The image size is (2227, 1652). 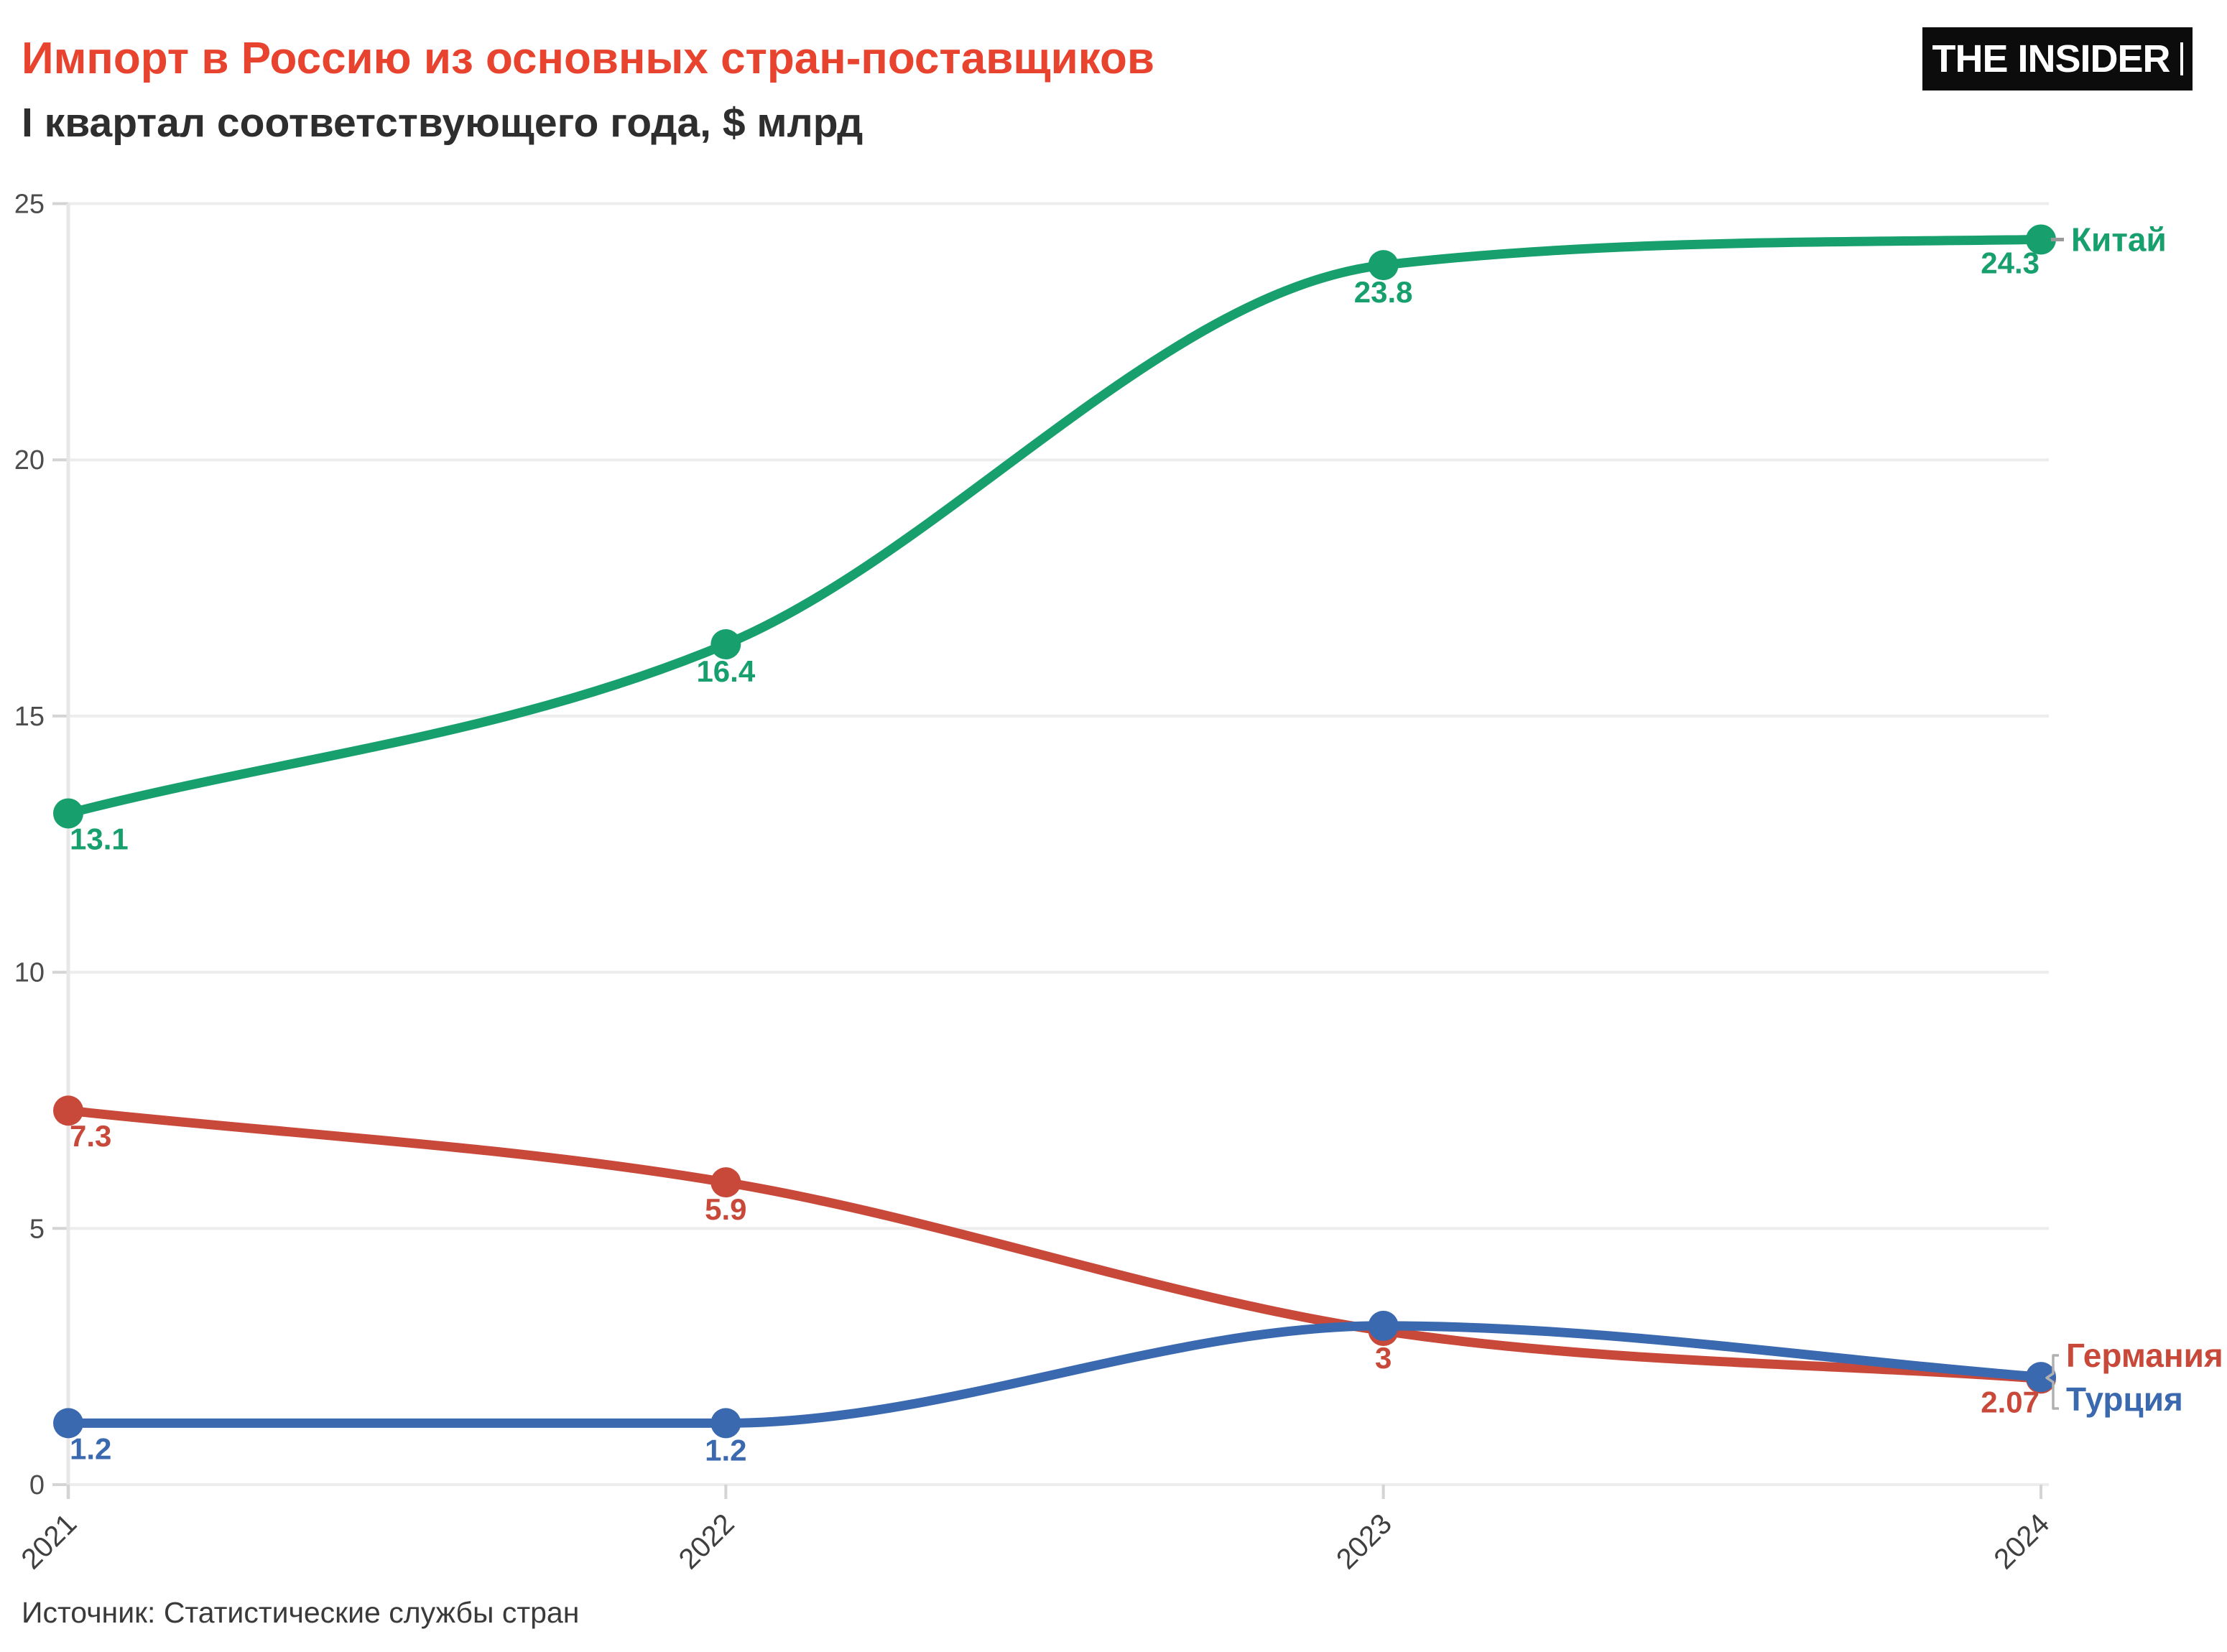 What do you see at coordinates (301, 1613) in the screenshot?
I see `source-note: Источник: Статистические службы стран` at bounding box center [301, 1613].